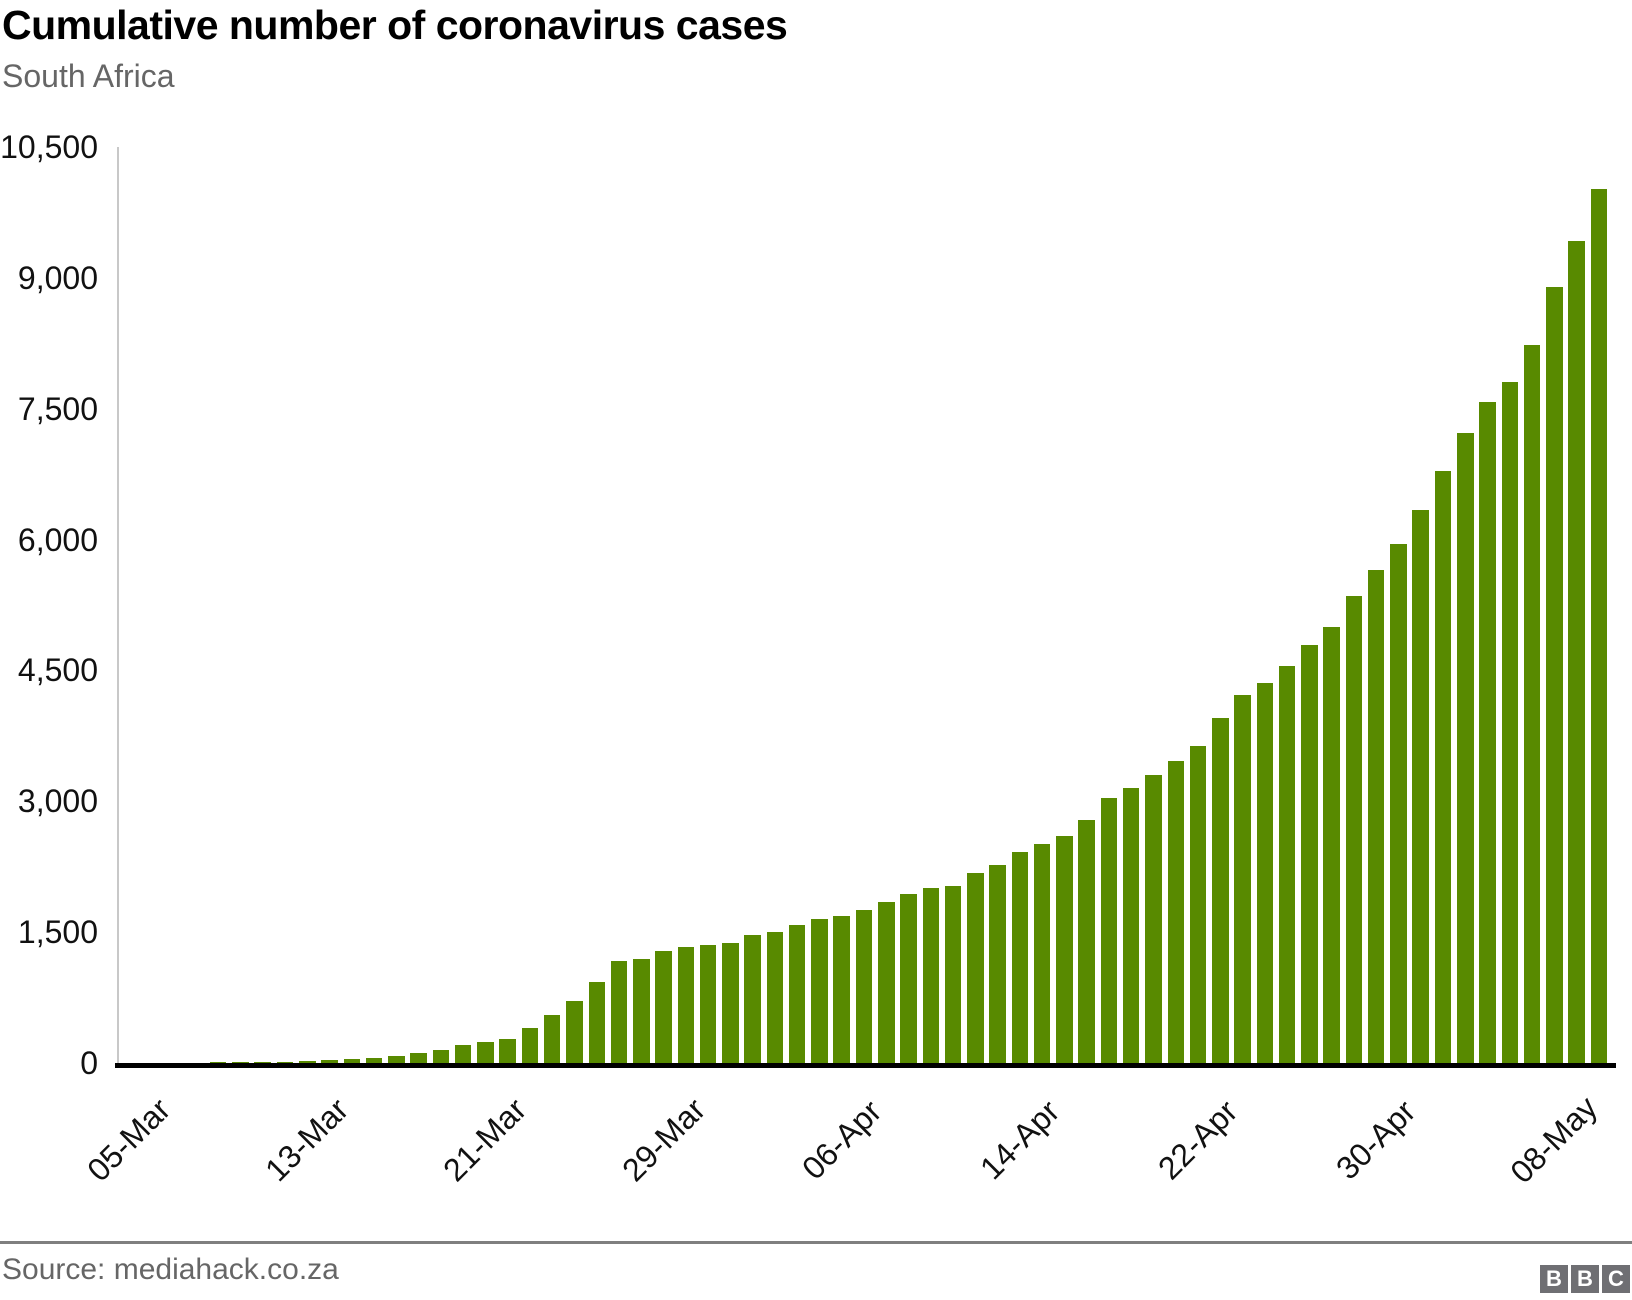 The height and width of the screenshot is (1300, 1632). Describe the element at coordinates (975, 968) in the screenshot. I see `bar-12-Apr` at that location.